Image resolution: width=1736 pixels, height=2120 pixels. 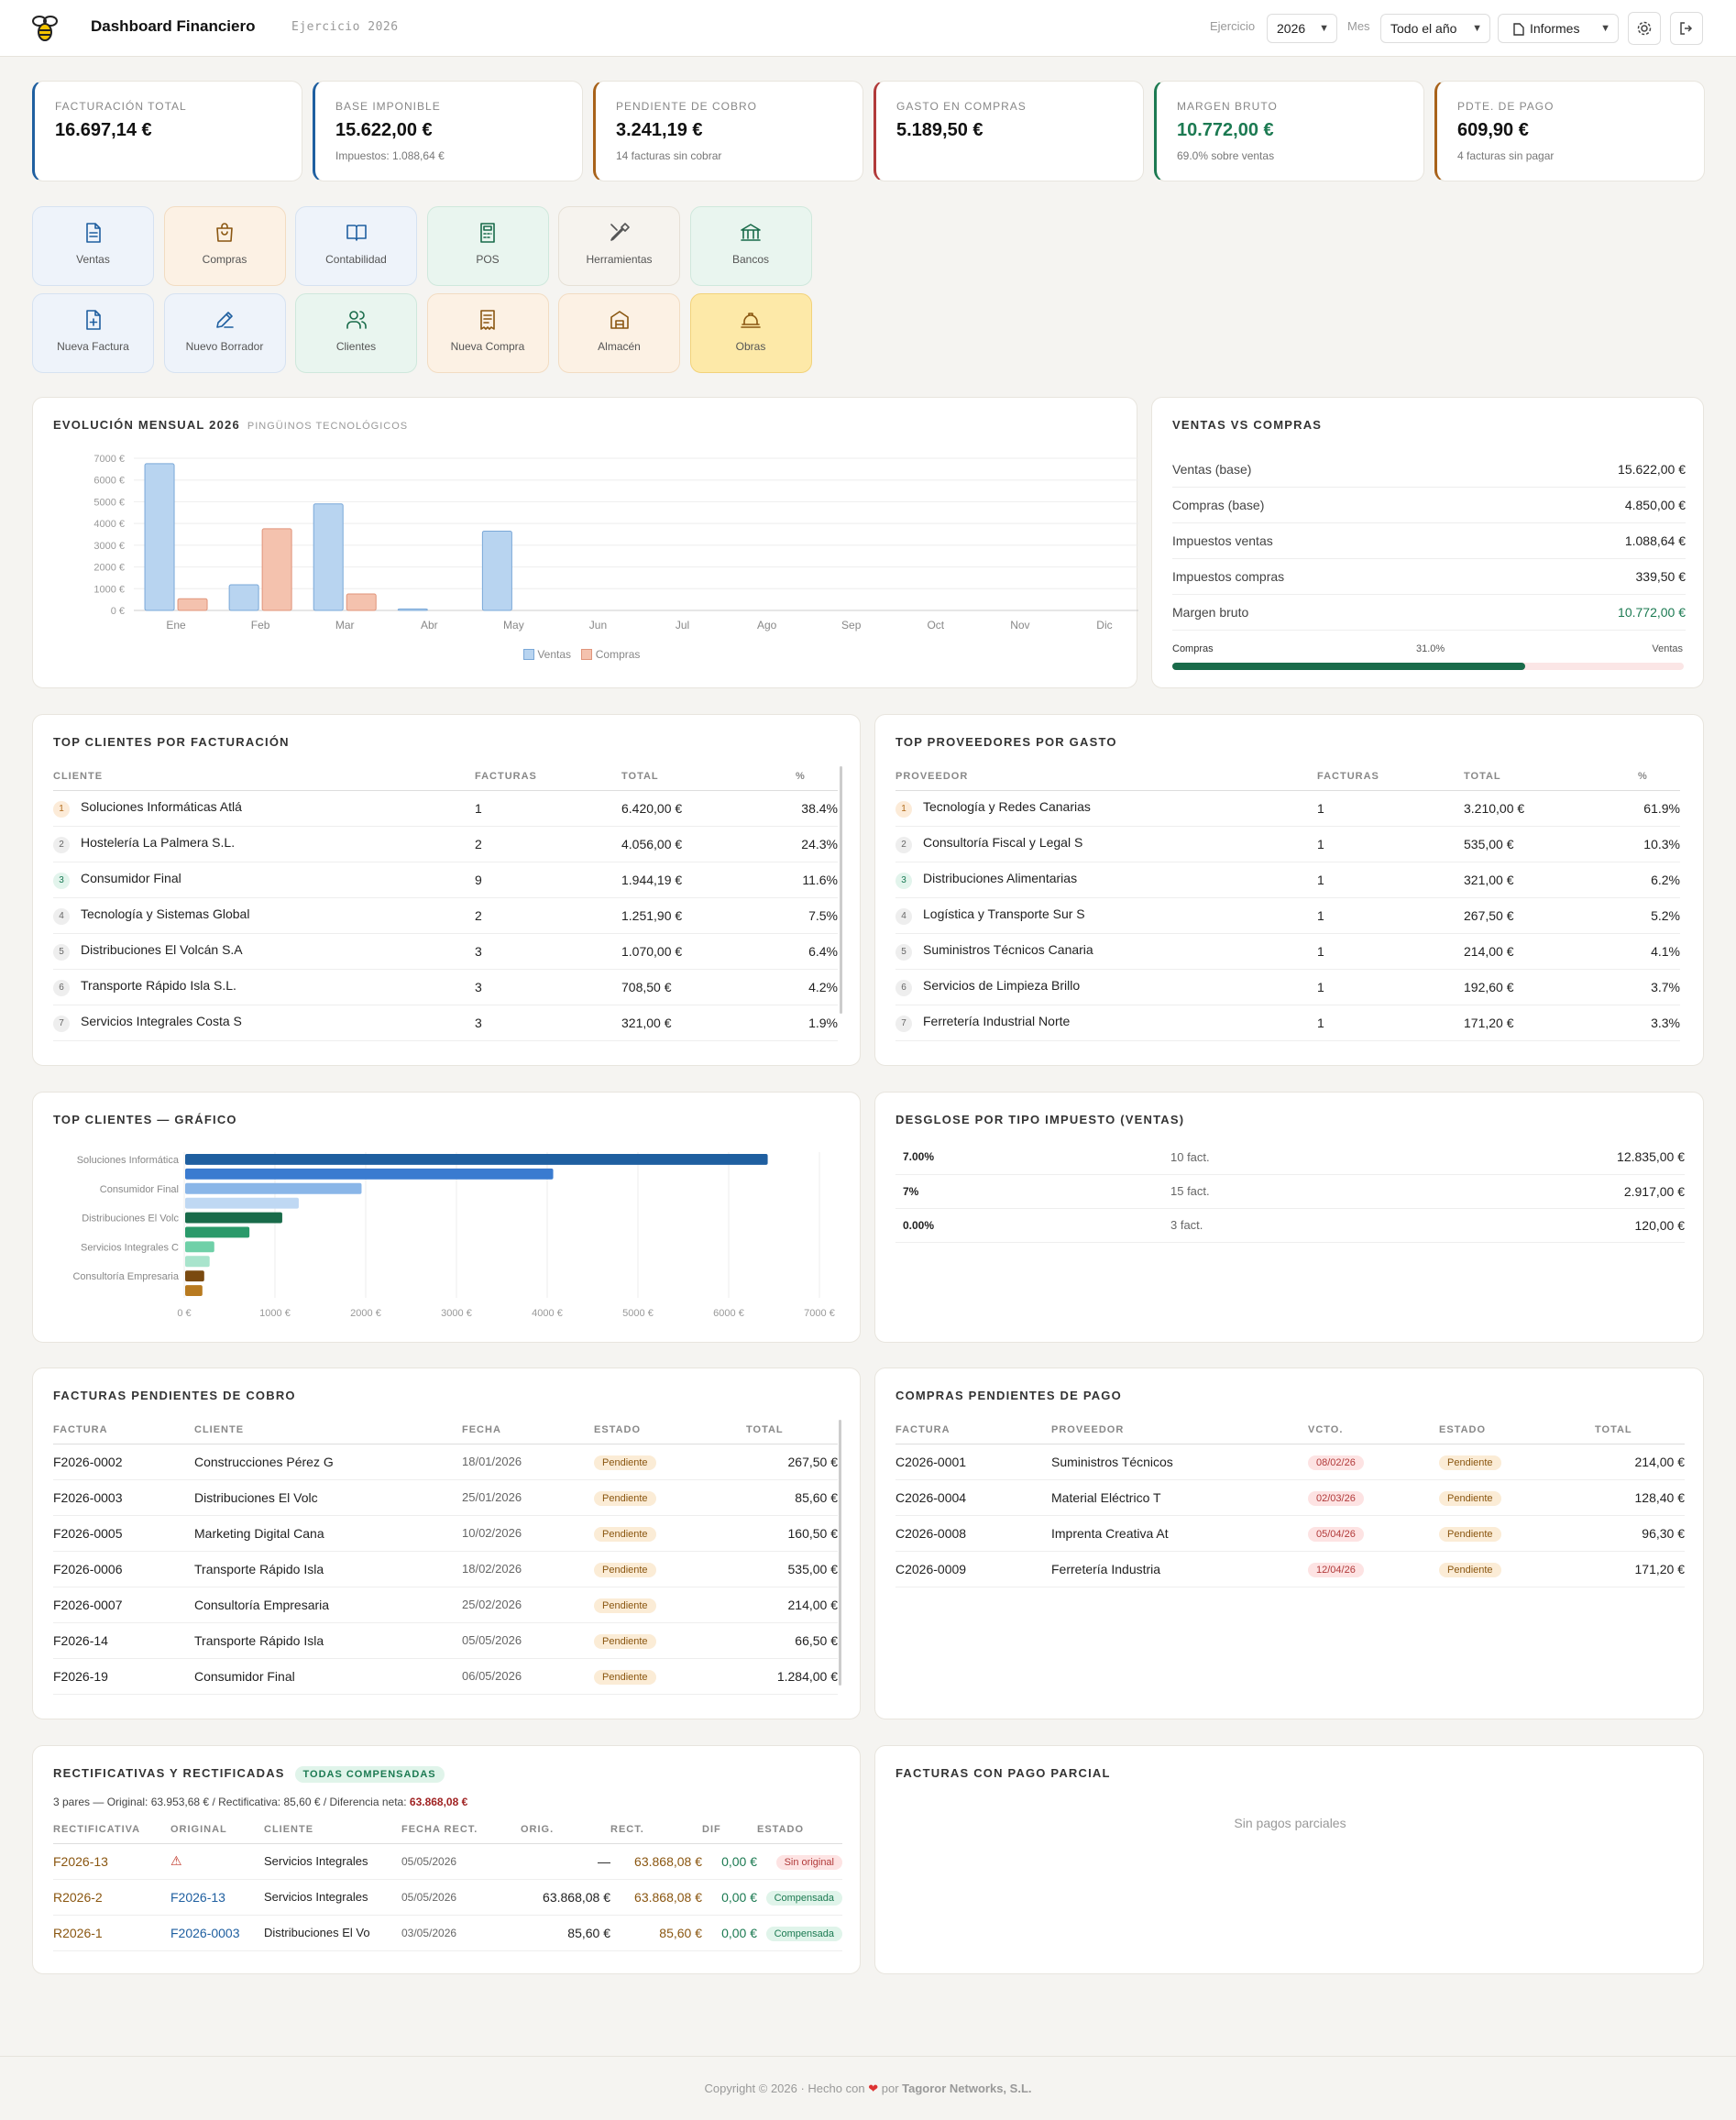 What do you see at coordinates (123, 1533) in the screenshot?
I see `factura-link: F2026-0005` at bounding box center [123, 1533].